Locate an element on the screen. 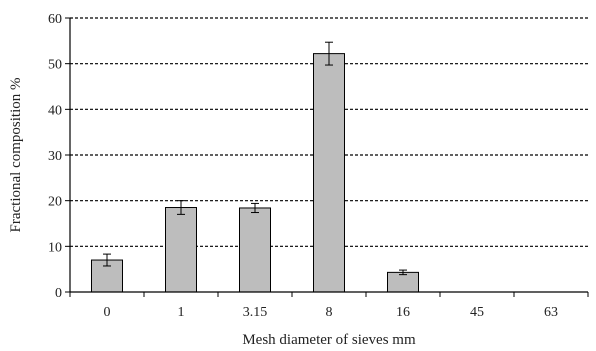 The image size is (596, 351). y-tick-label: 10 is located at coordinates (55, 247).